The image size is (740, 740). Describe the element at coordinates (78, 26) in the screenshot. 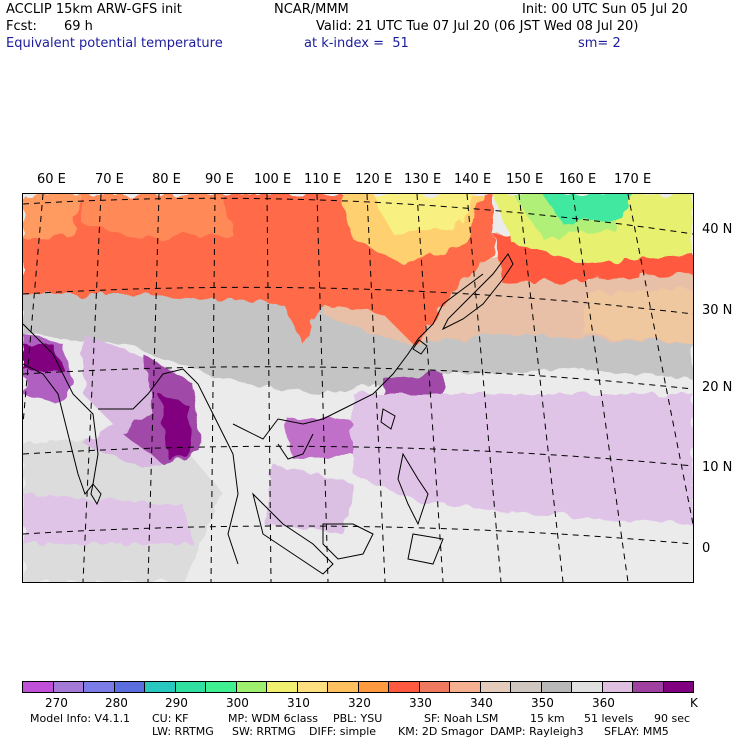

I see `forecast-hour: 69 h` at that location.